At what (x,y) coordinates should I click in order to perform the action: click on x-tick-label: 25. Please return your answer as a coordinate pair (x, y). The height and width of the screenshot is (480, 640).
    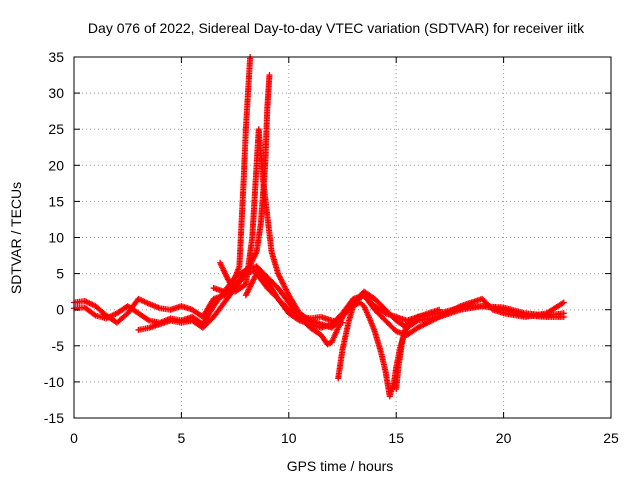
    Looking at the image, I should click on (611, 438).